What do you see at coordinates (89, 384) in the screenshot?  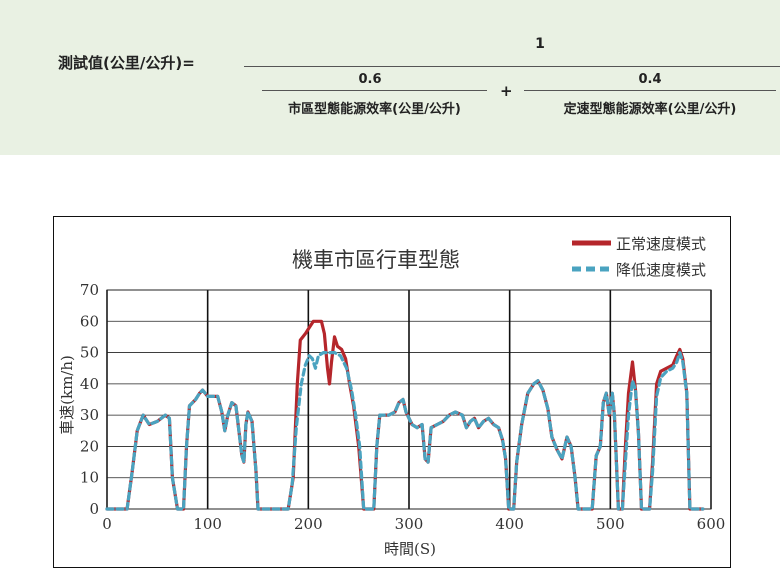 I see `y-tick-label: 40` at bounding box center [89, 384].